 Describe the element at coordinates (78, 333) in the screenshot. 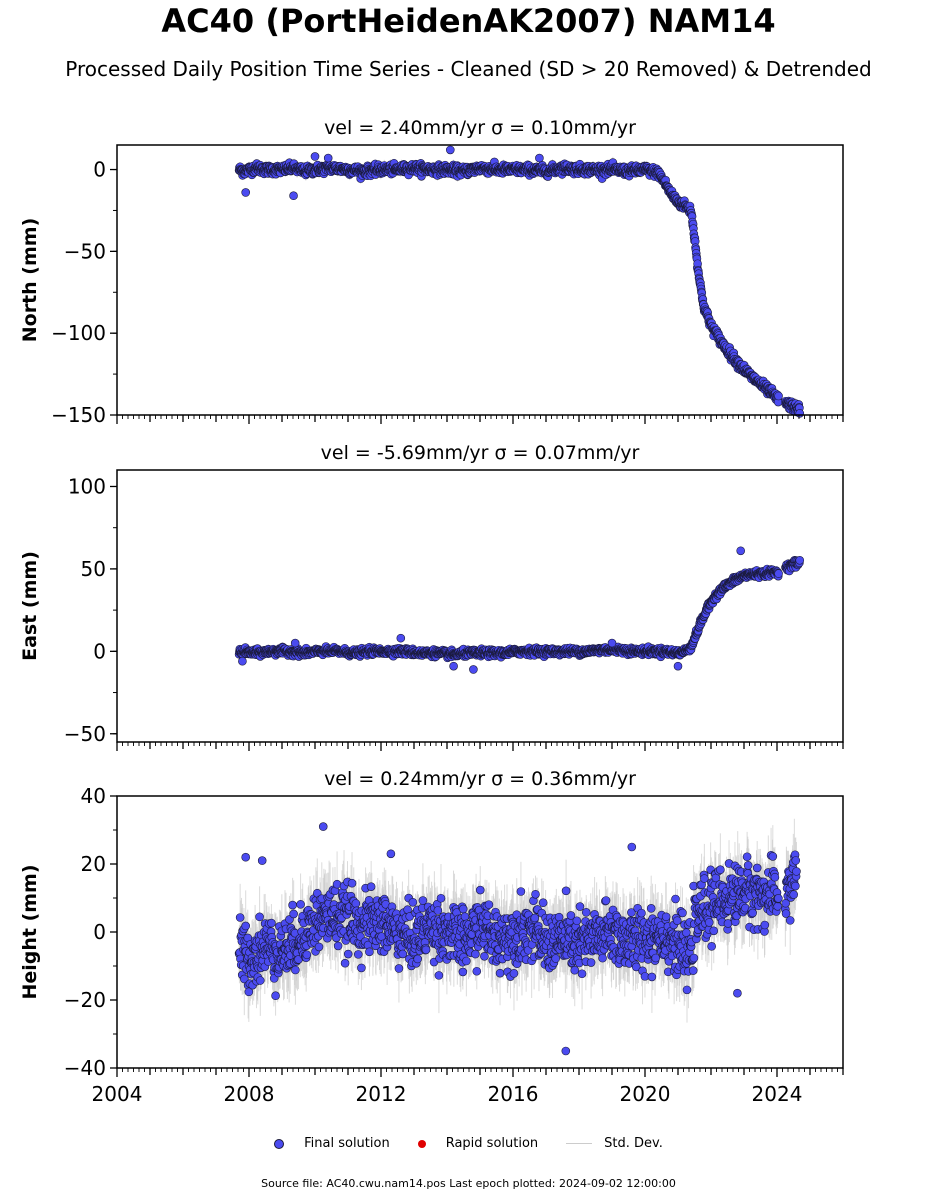

I see `y-tick-label: −100` at that location.